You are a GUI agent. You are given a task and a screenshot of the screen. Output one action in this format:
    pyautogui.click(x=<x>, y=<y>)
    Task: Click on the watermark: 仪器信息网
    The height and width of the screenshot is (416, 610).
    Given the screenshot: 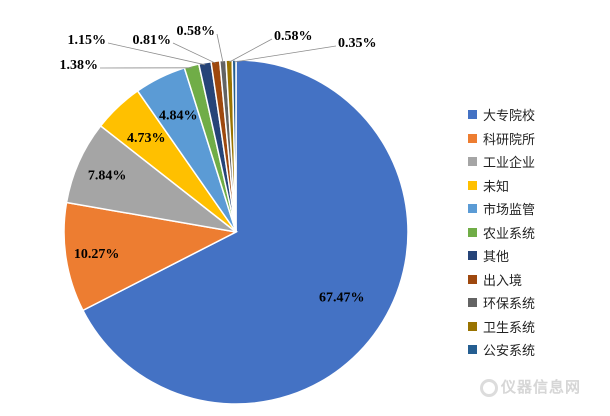 What is the action you would take?
    pyautogui.click(x=530, y=386)
    